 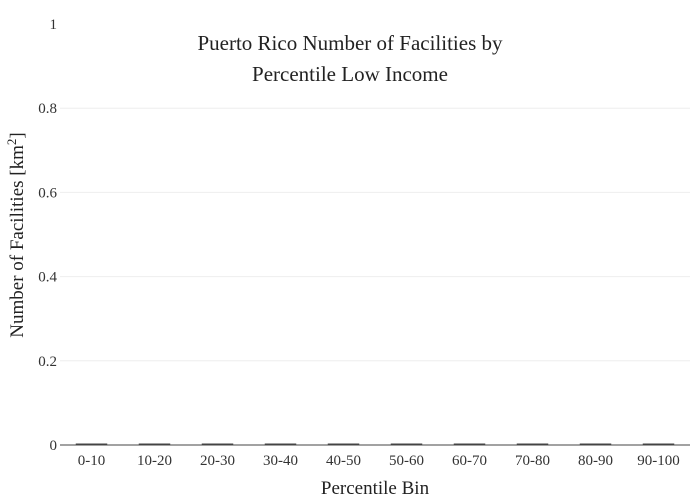 I want to click on x-tick-label: 60-70, so click(x=469, y=461).